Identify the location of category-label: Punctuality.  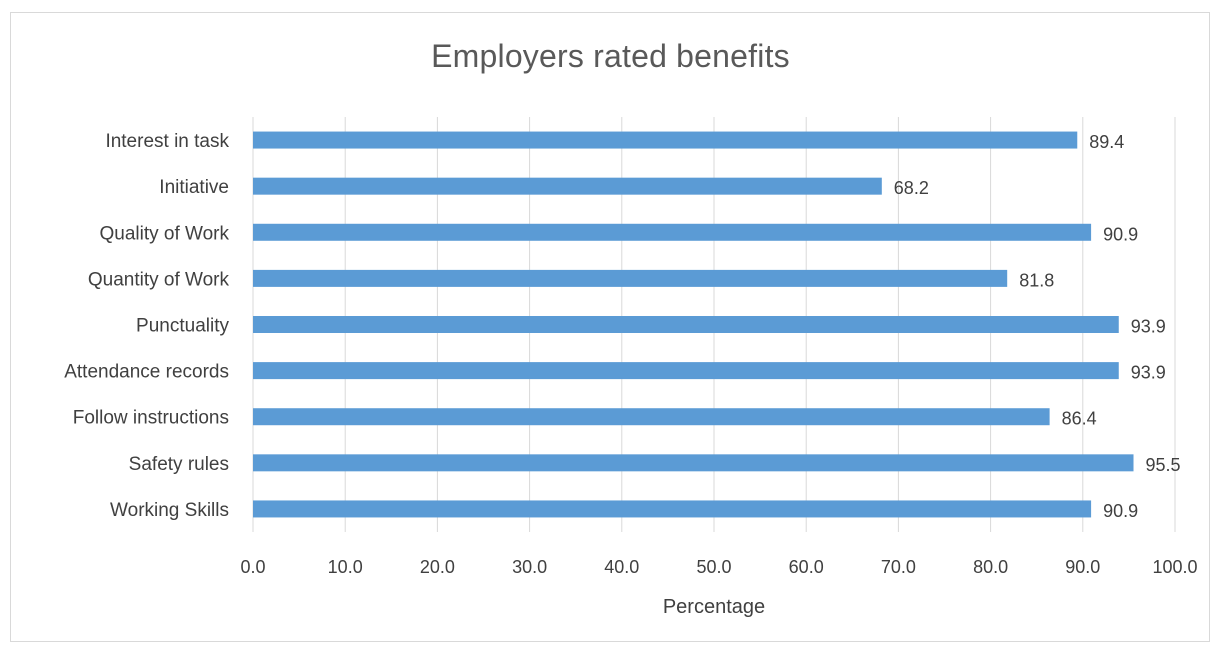
(182, 326).